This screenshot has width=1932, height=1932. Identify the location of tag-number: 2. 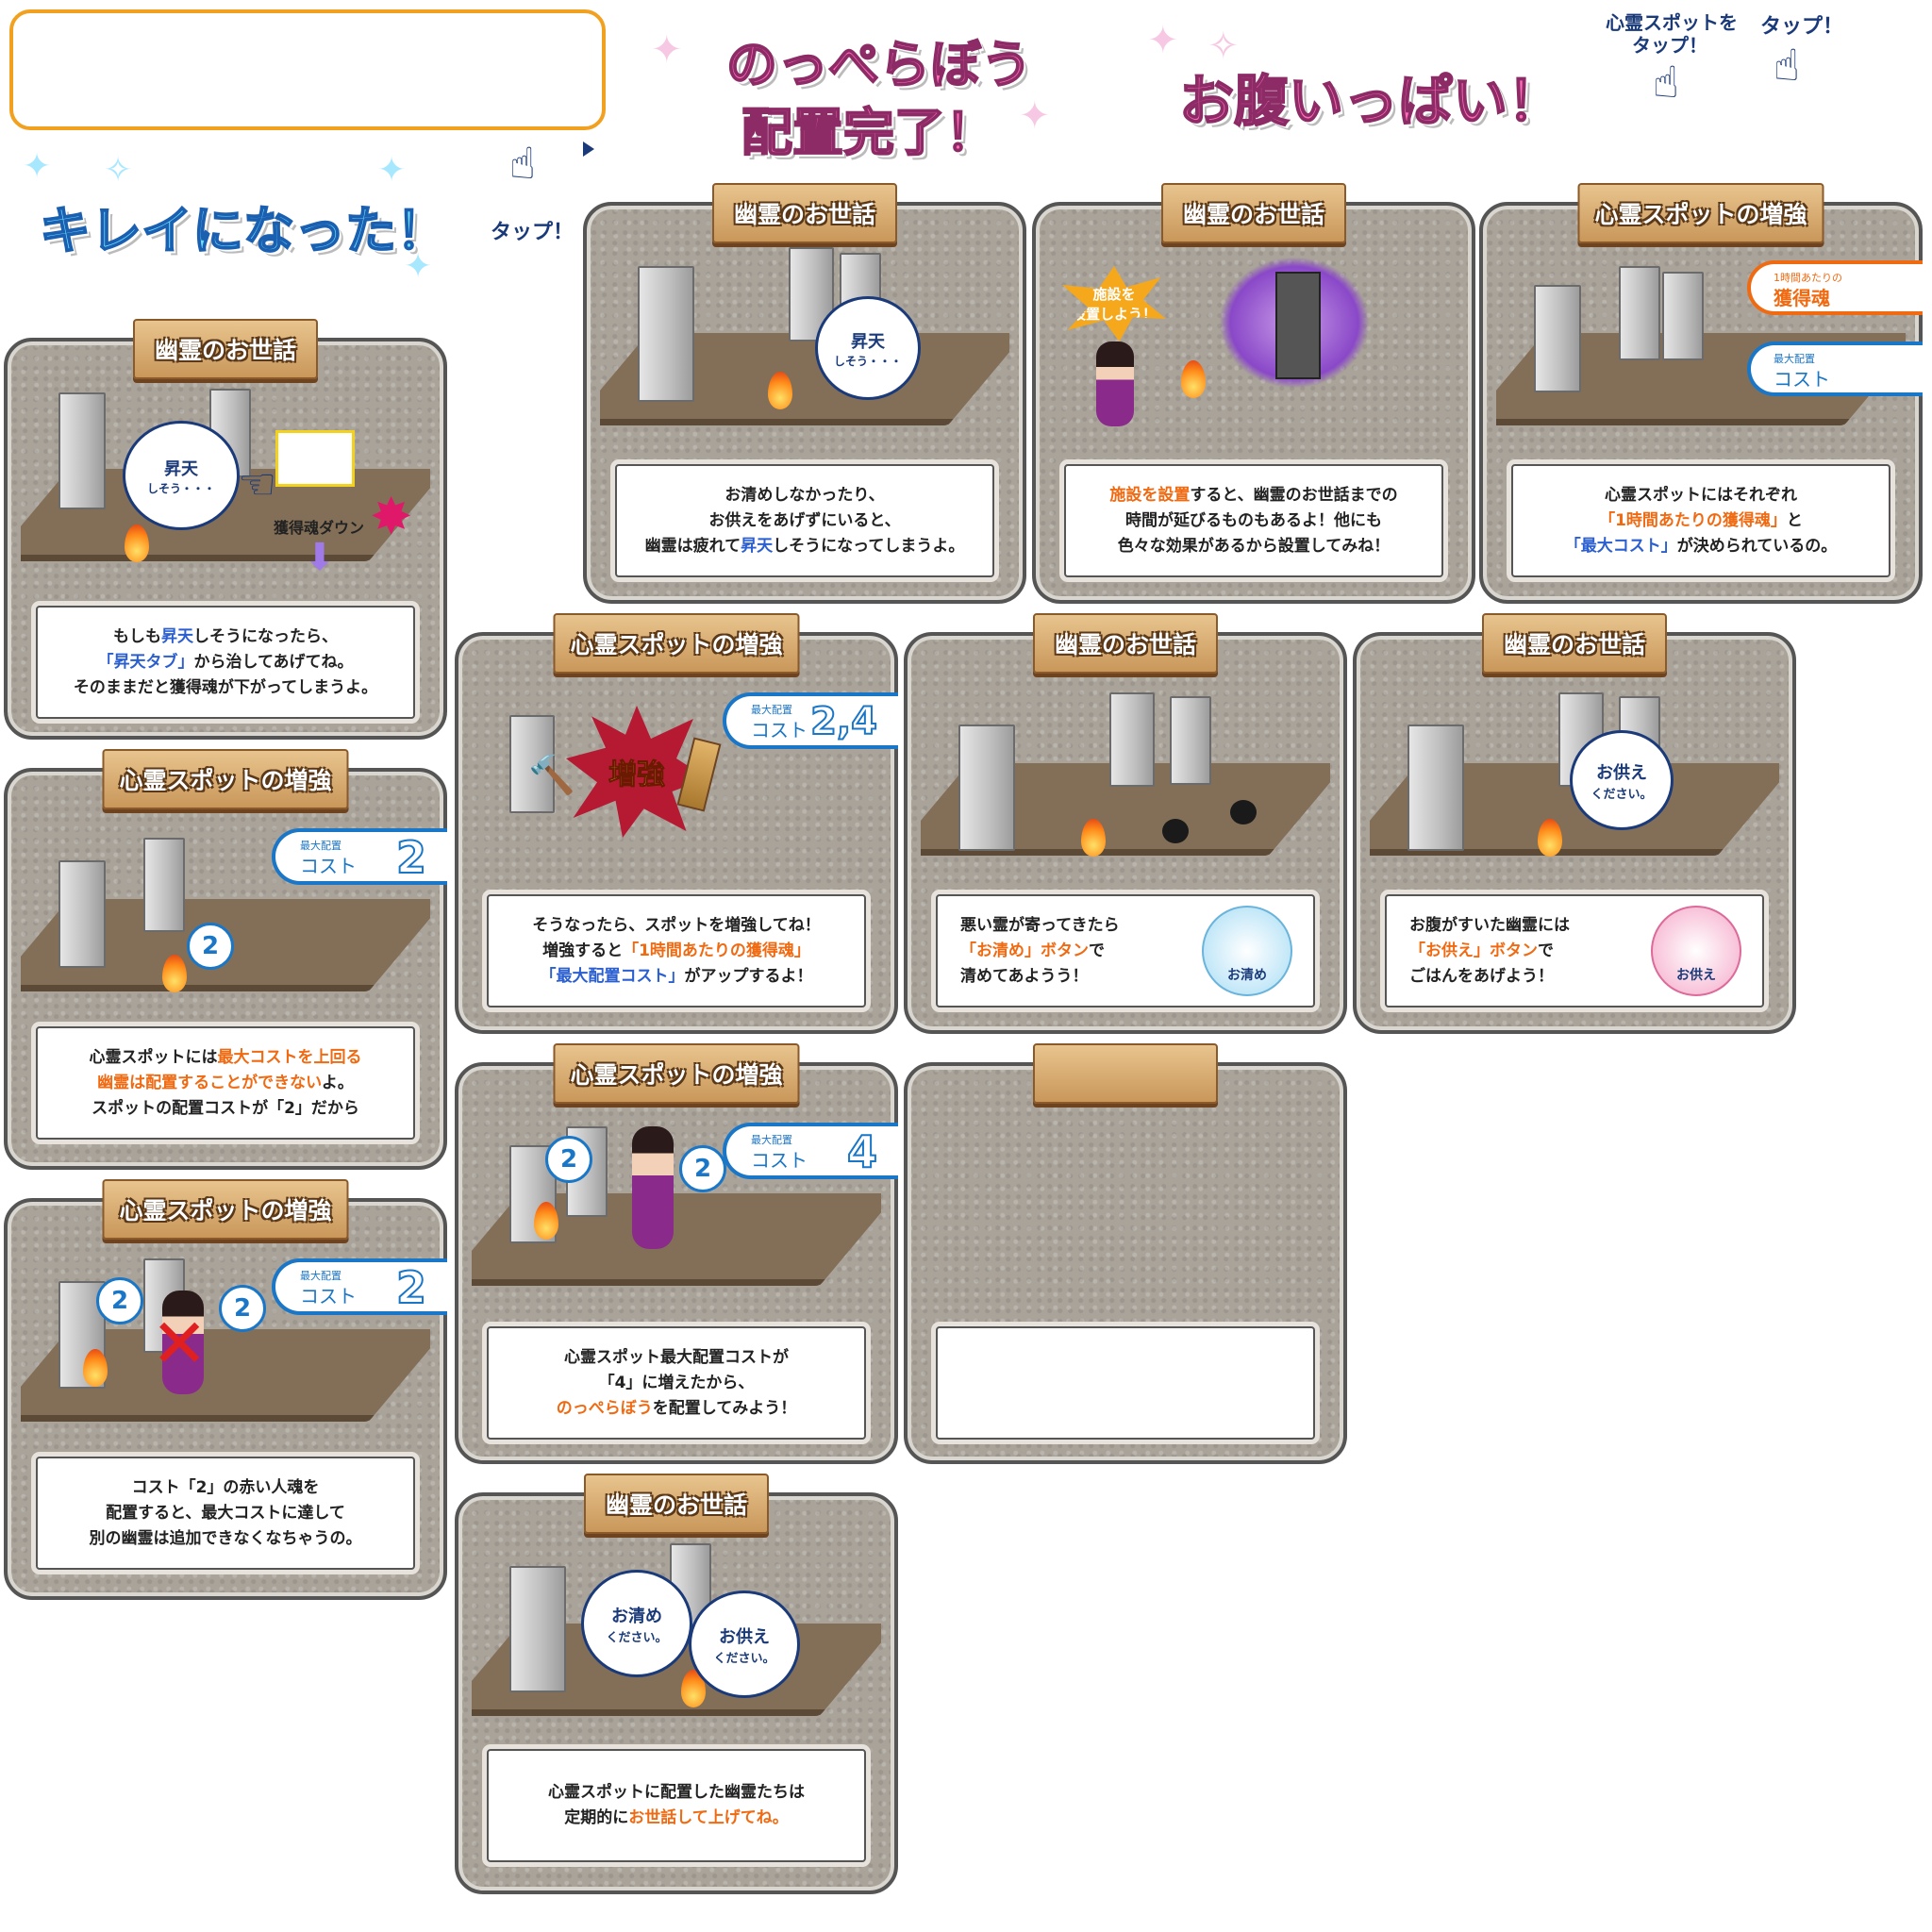
(411, 1287).